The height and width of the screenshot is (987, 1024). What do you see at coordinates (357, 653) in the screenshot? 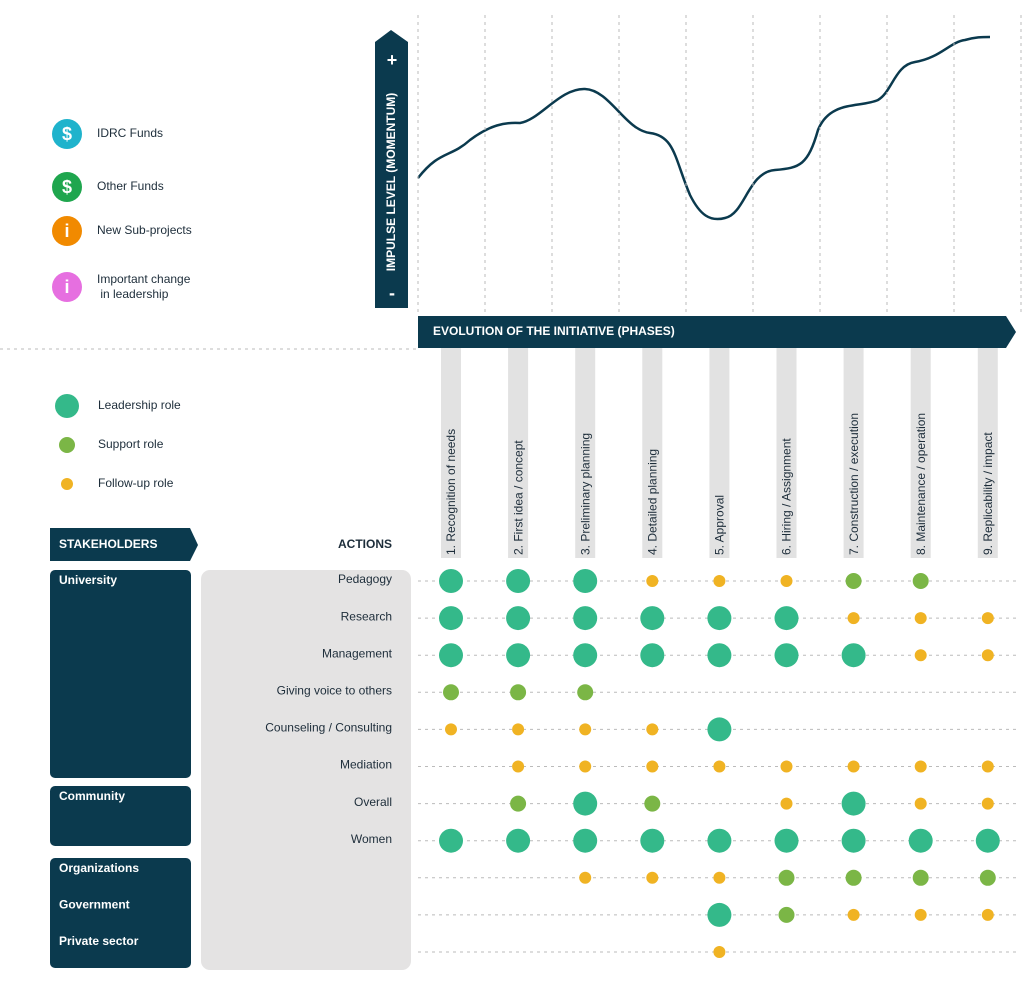
I see `action-label: Management` at bounding box center [357, 653].